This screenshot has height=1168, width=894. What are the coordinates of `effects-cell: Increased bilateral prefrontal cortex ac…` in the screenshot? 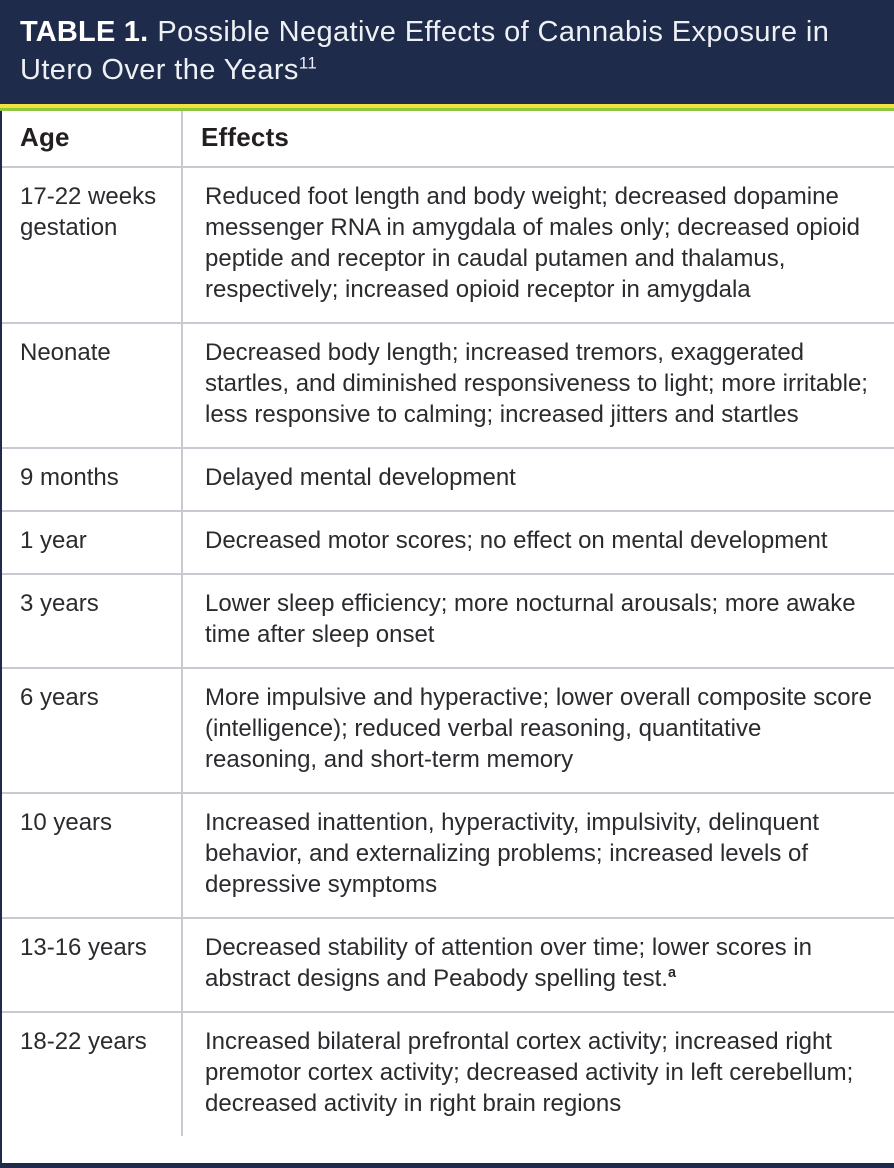 It's located at (529, 1072).